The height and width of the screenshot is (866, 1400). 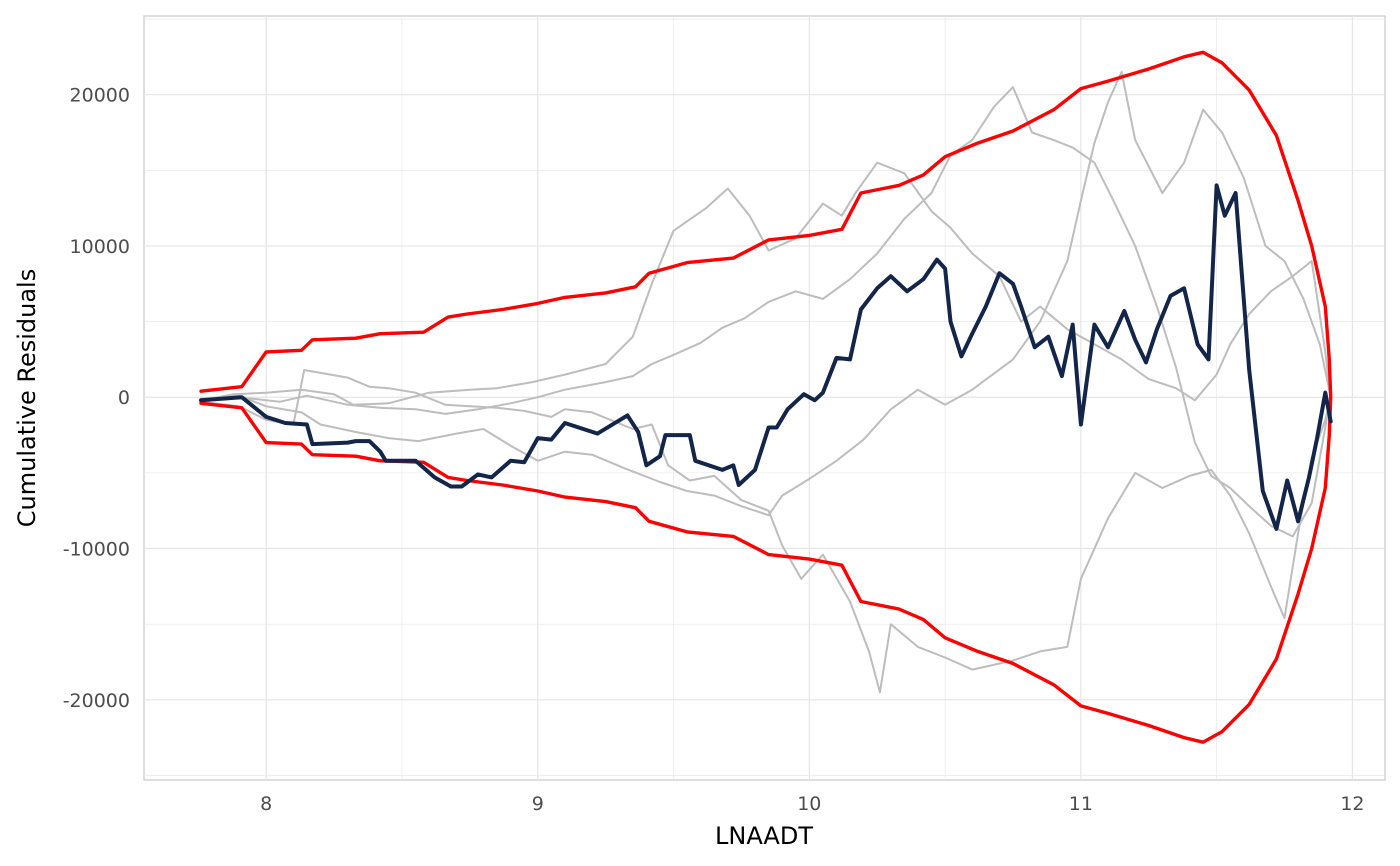 I want to click on x-tick-label: 8, so click(x=266, y=804).